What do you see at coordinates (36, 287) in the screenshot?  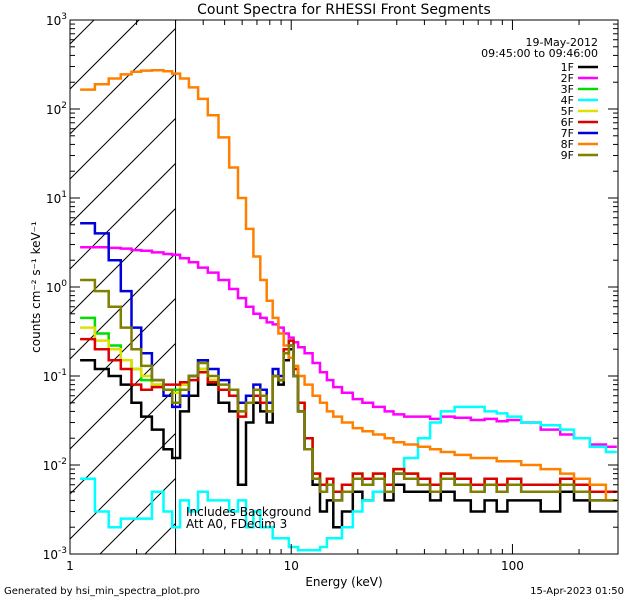 I see `y-axis-label: counts cm⁻² s⁻¹ keV⁻¹` at bounding box center [36, 287].